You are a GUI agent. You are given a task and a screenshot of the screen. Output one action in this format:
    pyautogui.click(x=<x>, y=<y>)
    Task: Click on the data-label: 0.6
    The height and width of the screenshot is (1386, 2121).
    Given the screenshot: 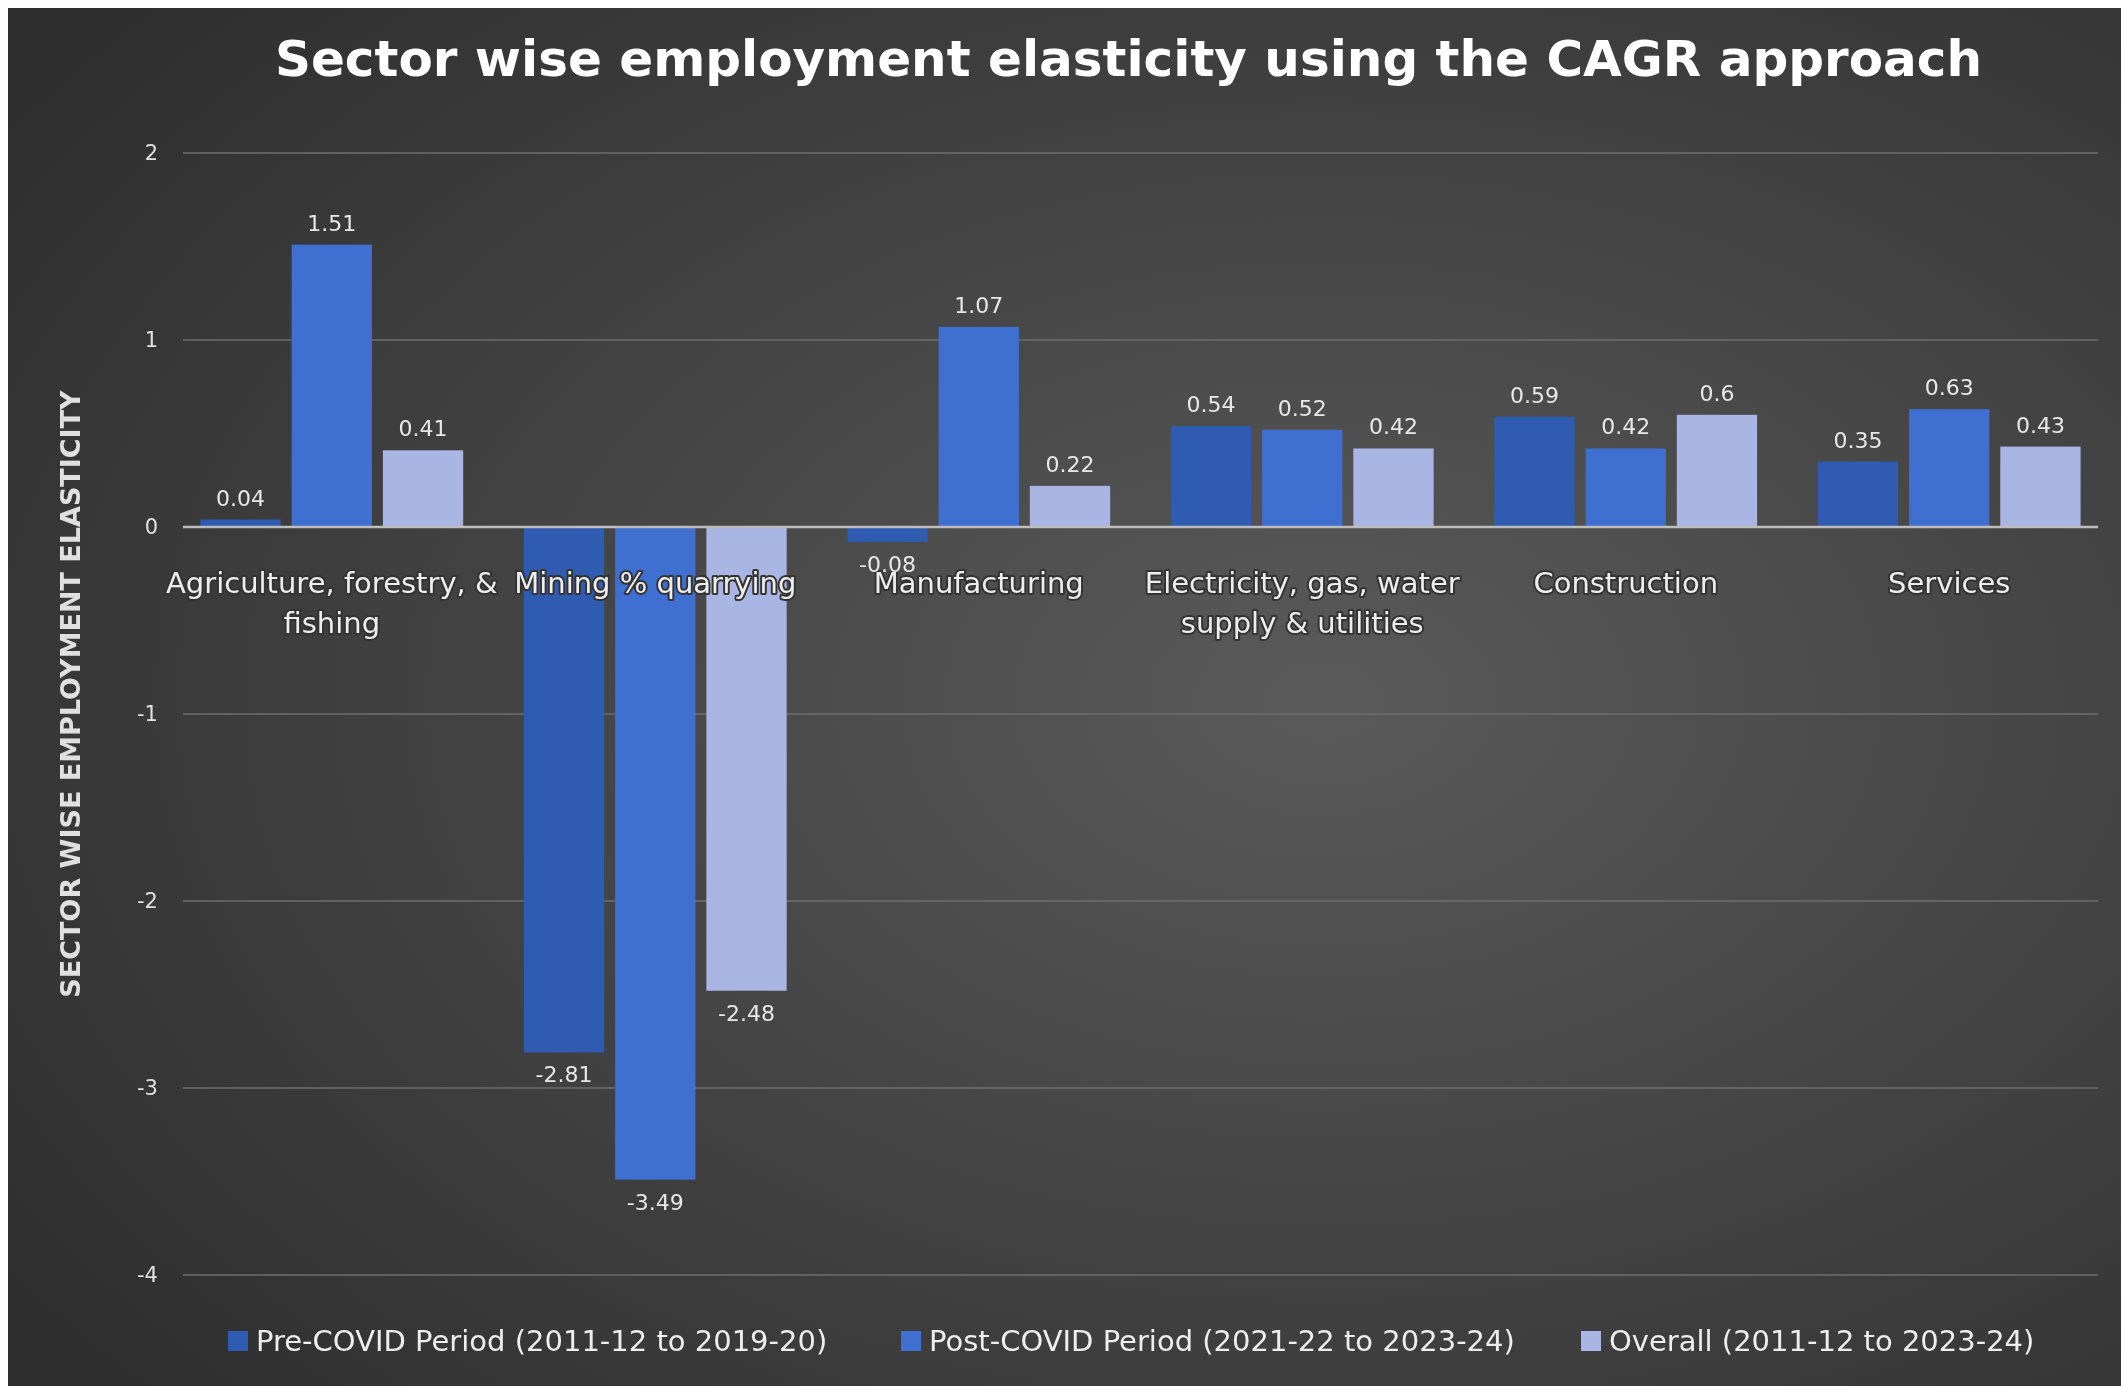 What is the action you would take?
    pyautogui.click(x=1717, y=393)
    